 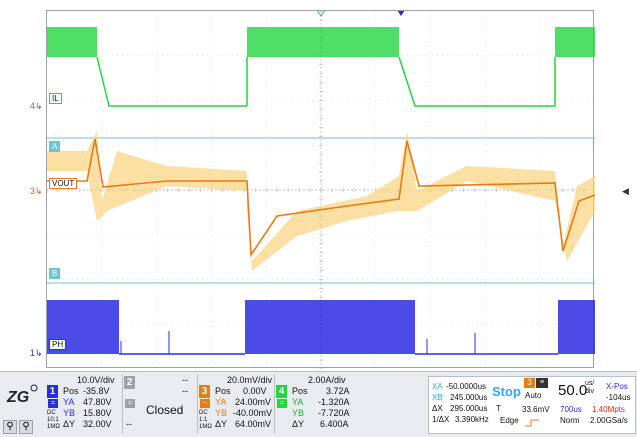 I want to click on channel3-pos: 0.00V, so click(x=255, y=391).